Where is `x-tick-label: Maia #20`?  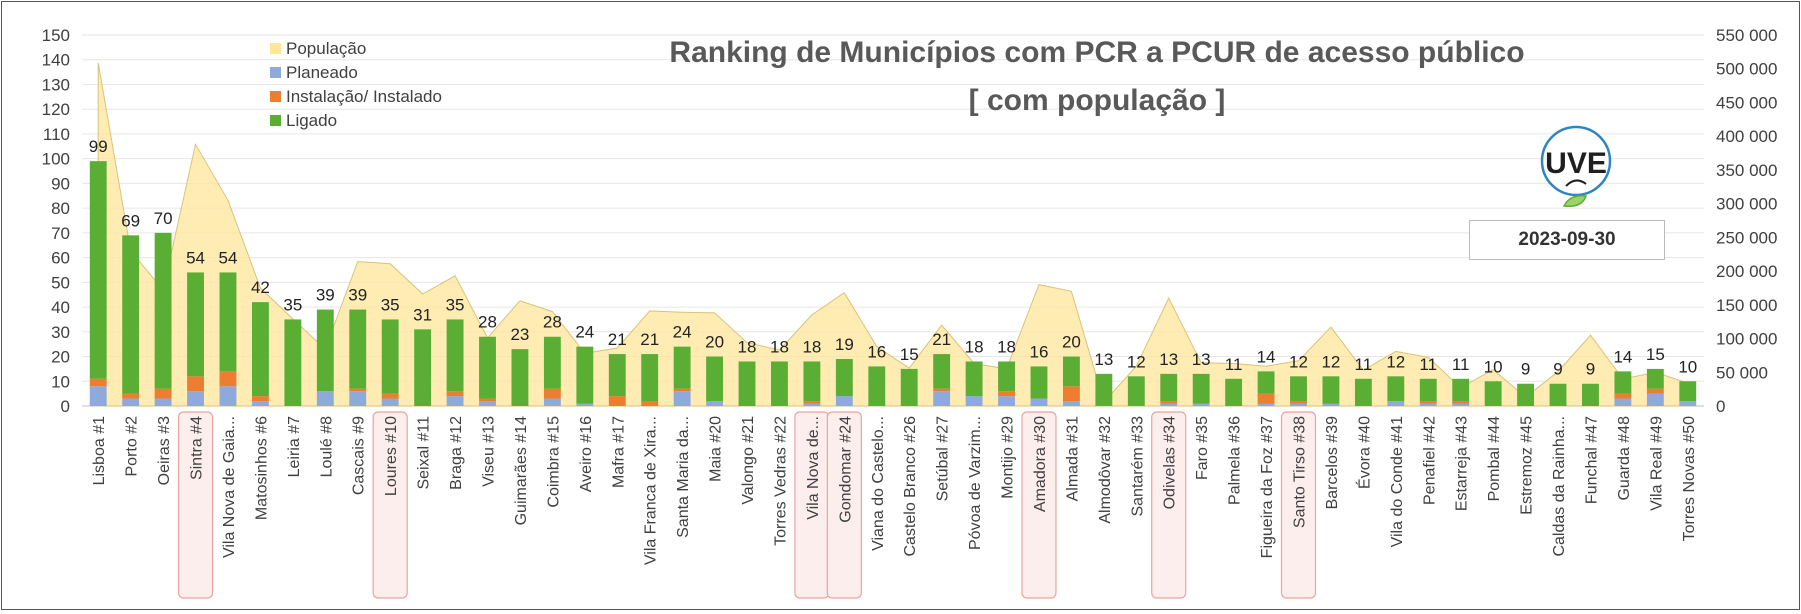
x-tick-label: Maia #20 is located at coordinates (716, 449).